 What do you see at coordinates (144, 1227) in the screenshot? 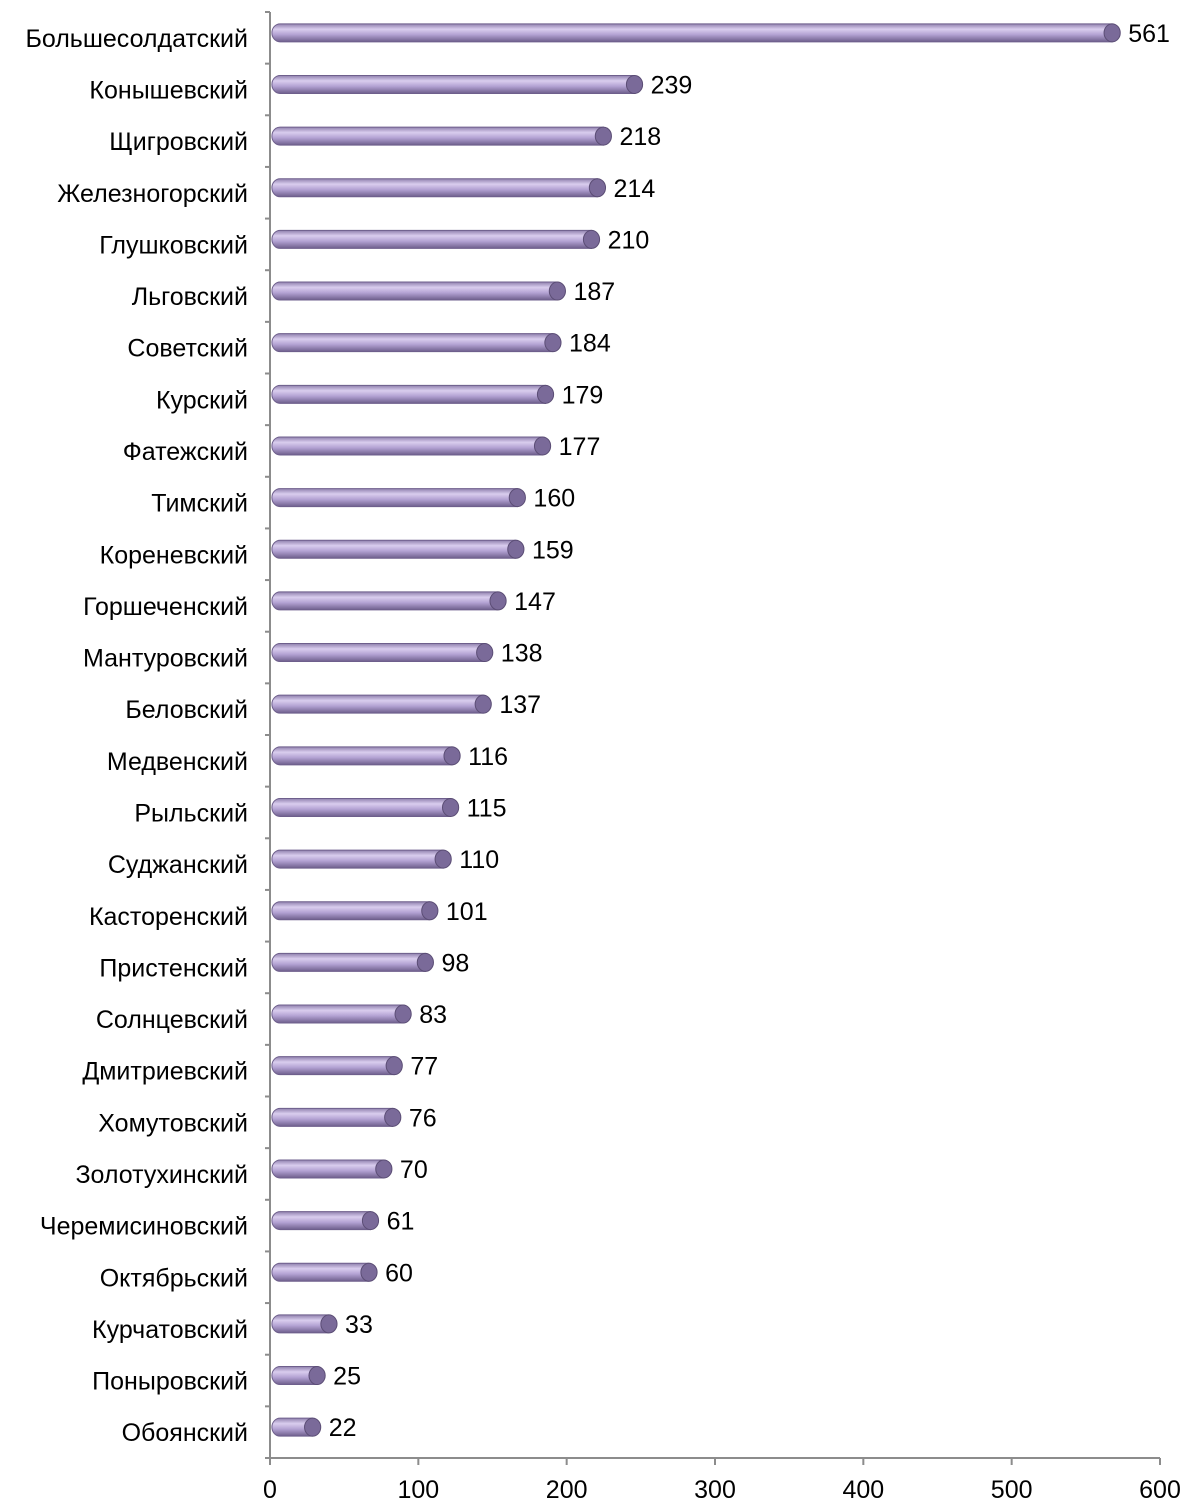
I see `category-label: Черемисиновский` at bounding box center [144, 1227].